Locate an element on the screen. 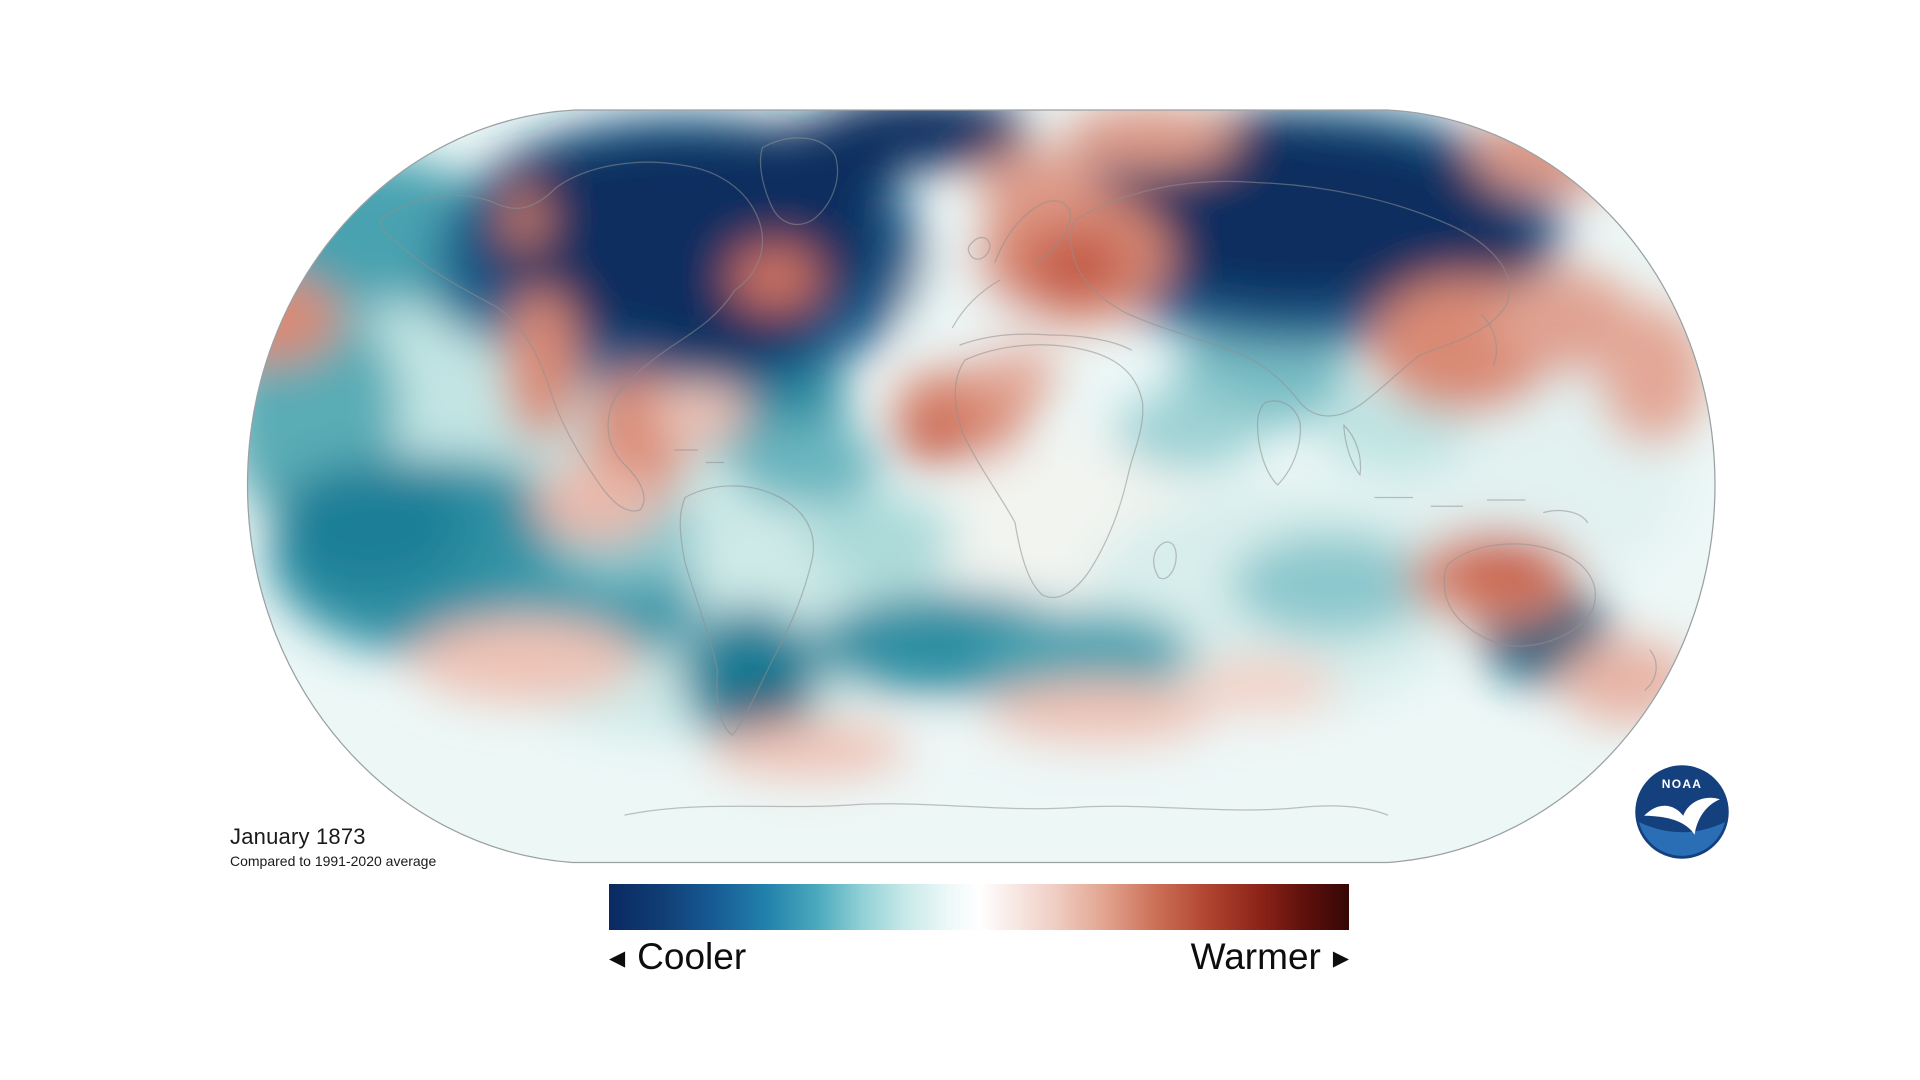  cooler-label: Cooler is located at coordinates (692, 956).